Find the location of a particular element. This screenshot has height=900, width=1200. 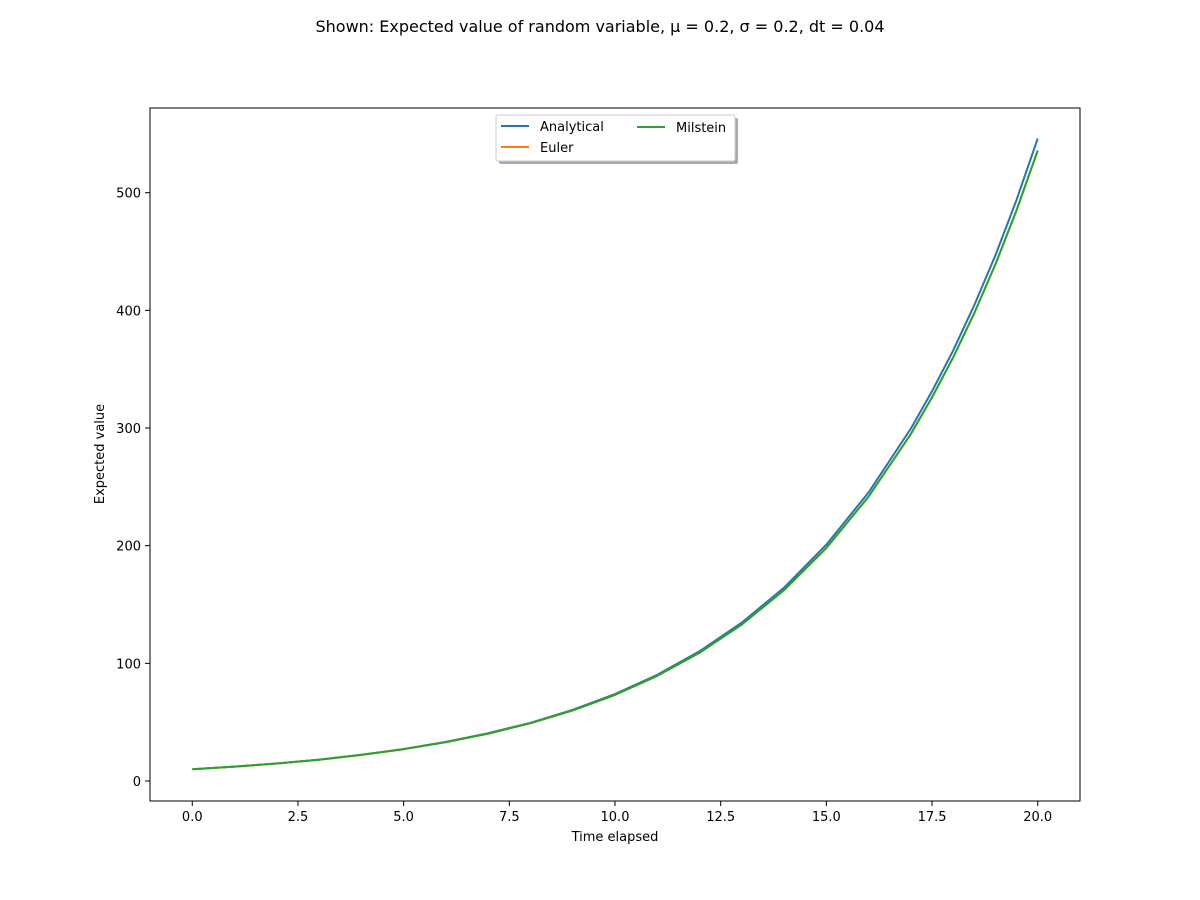

x-axis: 0.0 2.5 5.0 7.5 10.0 12.5 15.0 17.5 20.0 is located at coordinates (617, 813).